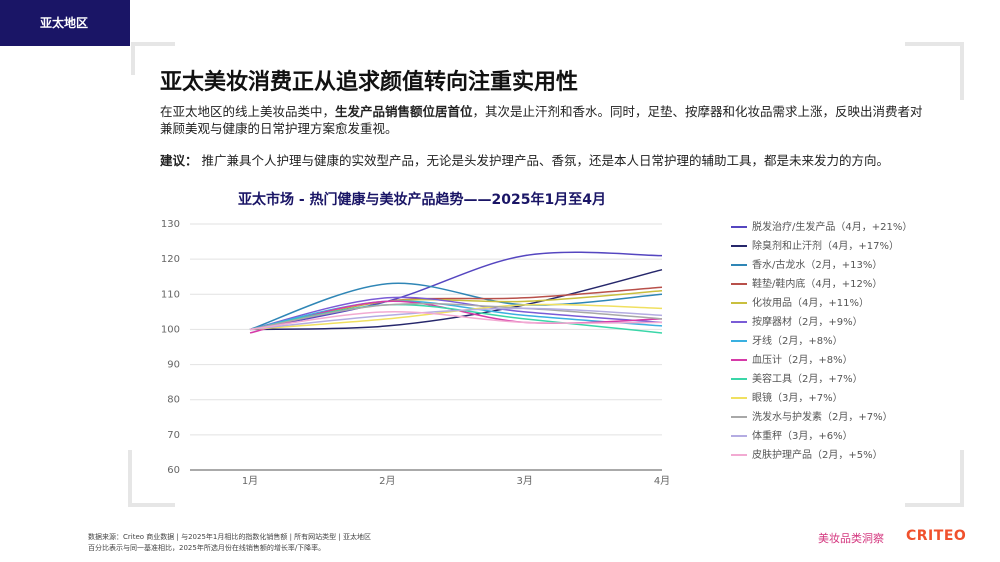  Describe the element at coordinates (810, 302) in the screenshot. I see `legend-label: 化妆用品（4月，+11%）` at that location.